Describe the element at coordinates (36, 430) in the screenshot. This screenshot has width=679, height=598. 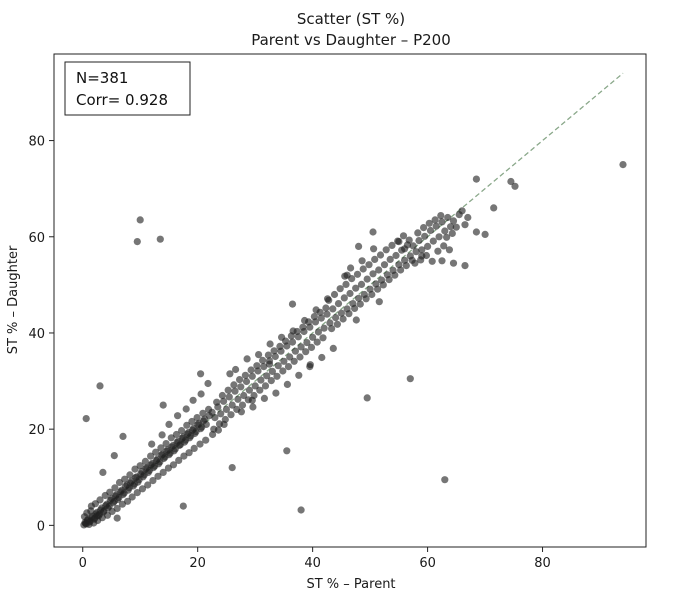
I see `y-tick-label: 20` at that location.